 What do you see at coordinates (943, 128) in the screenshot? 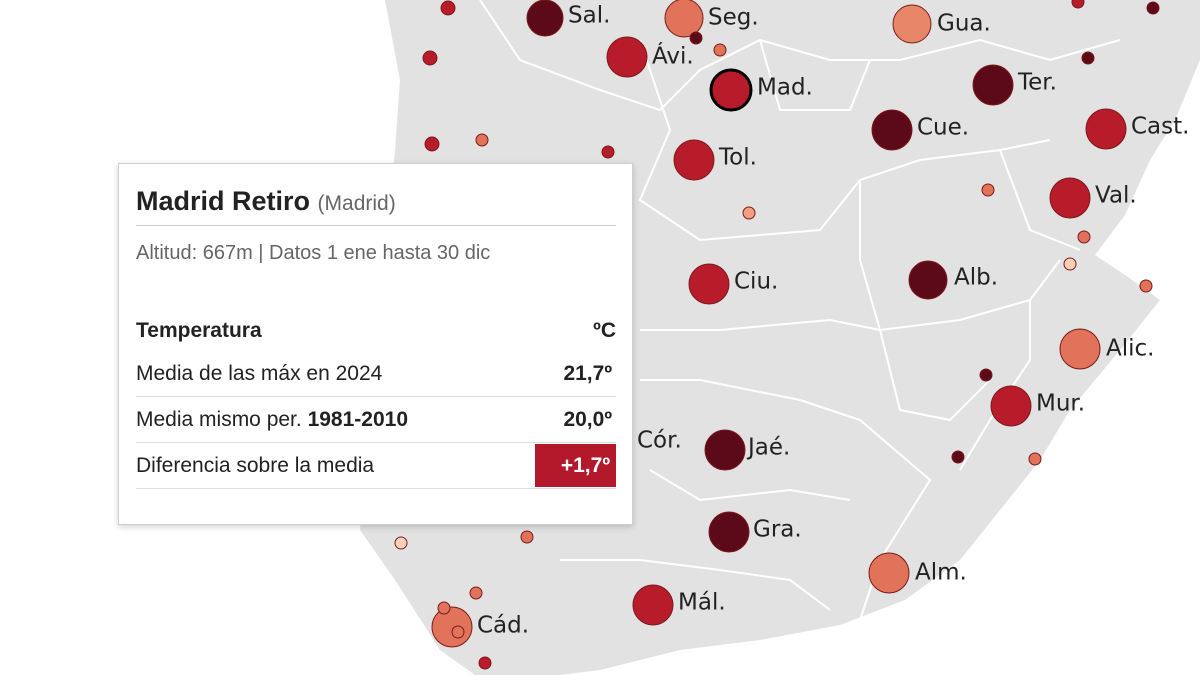
I see `city-label: Cue.` at bounding box center [943, 128].